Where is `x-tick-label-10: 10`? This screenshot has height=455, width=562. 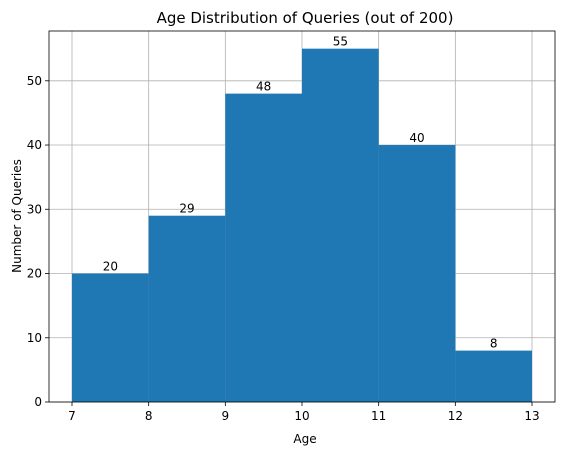 x-tick-label-10: 10 is located at coordinates (301, 416).